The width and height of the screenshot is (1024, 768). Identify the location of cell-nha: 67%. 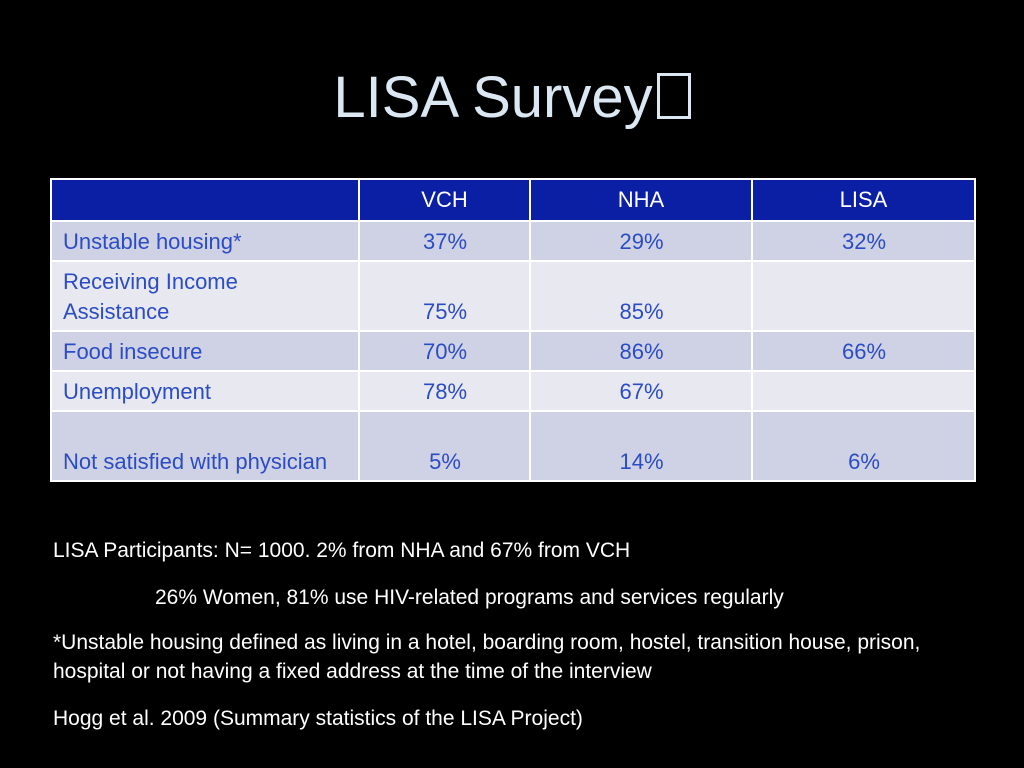
(641, 391).